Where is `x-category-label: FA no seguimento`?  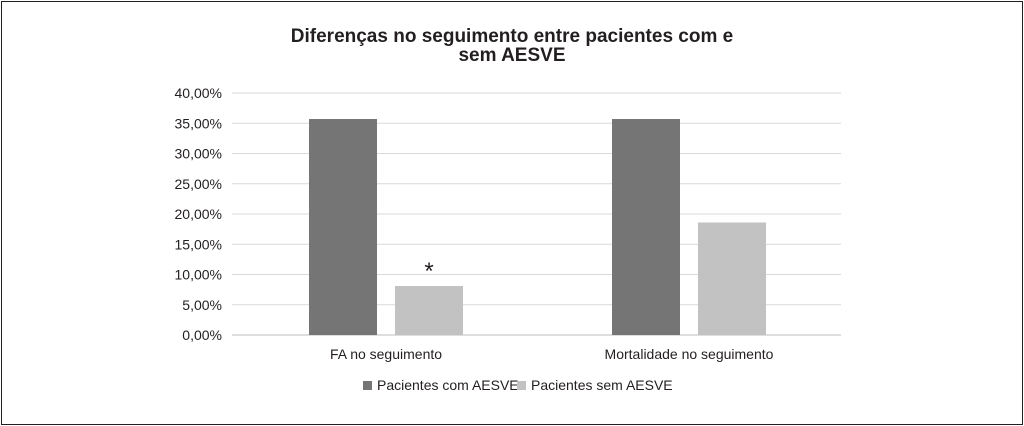 x-category-label: FA no seguimento is located at coordinates (386, 354).